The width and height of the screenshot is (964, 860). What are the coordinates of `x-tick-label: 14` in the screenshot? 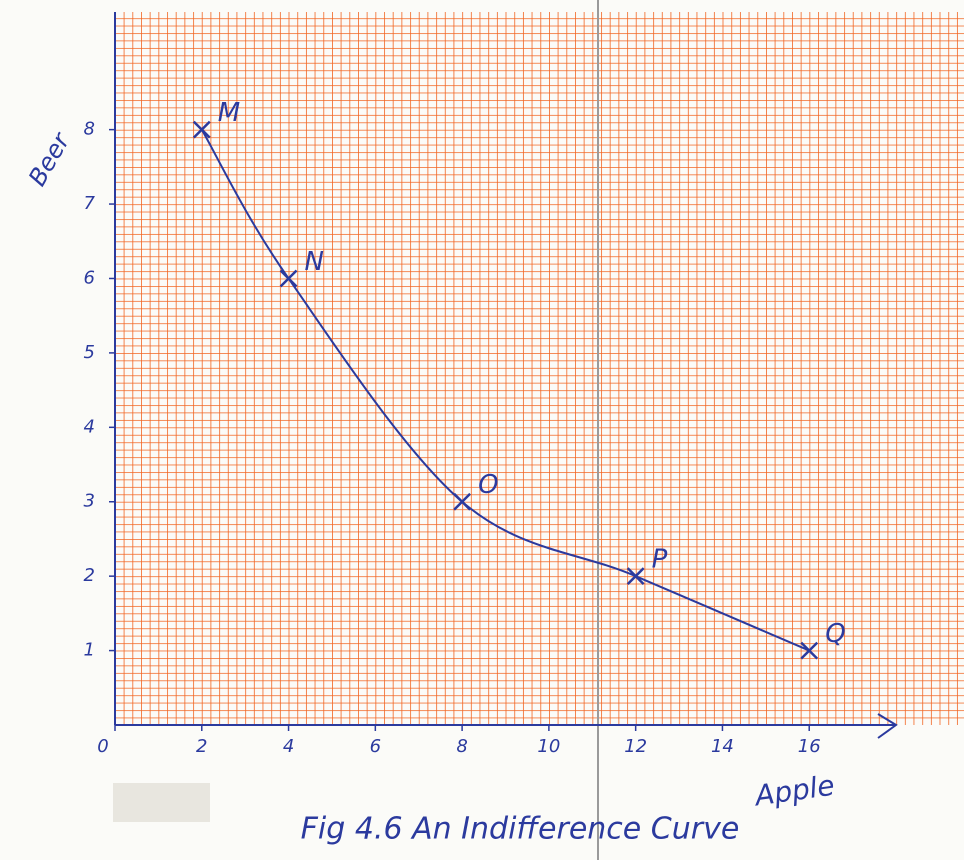 It's located at (722, 746).